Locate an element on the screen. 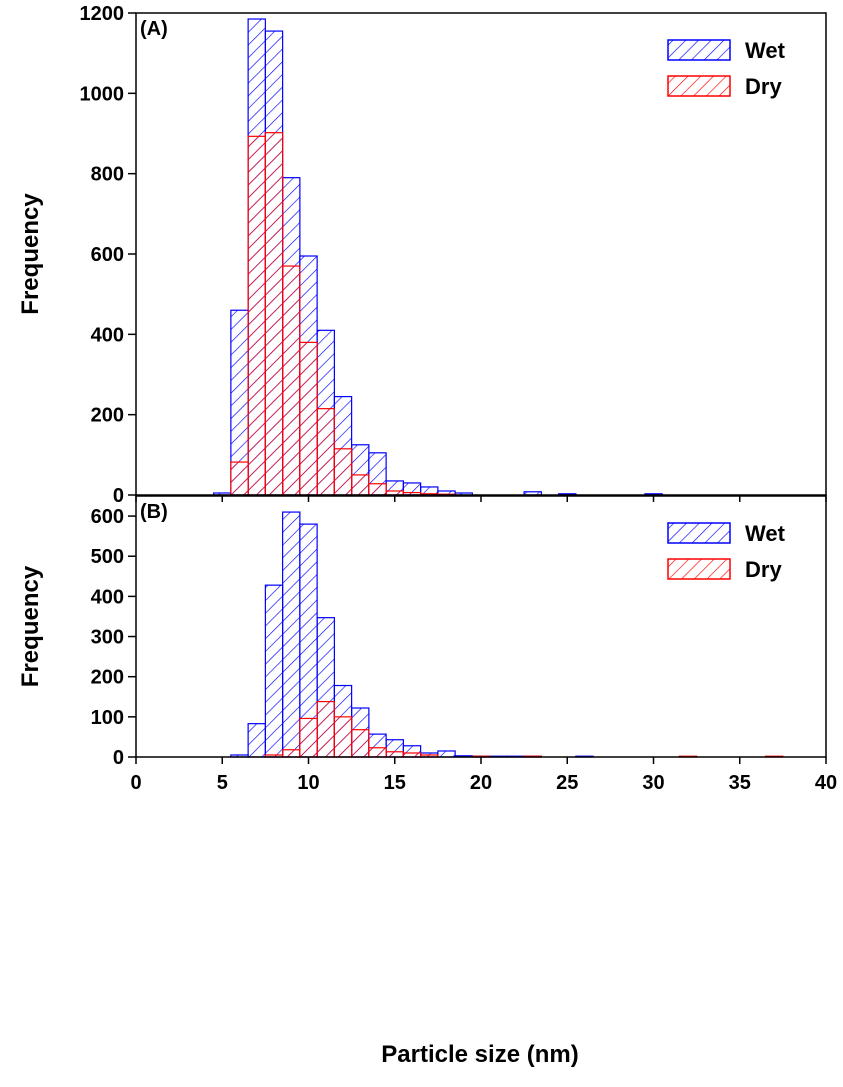 The width and height of the screenshot is (843, 1087). y-tick-label: 300 is located at coordinates (107, 638).